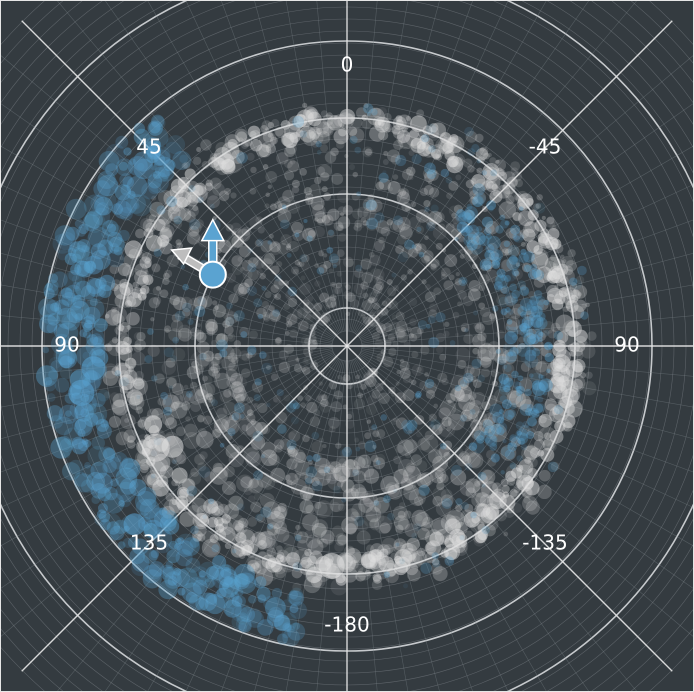 The width and height of the screenshot is (694, 692). What do you see at coordinates (198, 253) in the screenshot?
I see `orientation-marker` at bounding box center [198, 253].